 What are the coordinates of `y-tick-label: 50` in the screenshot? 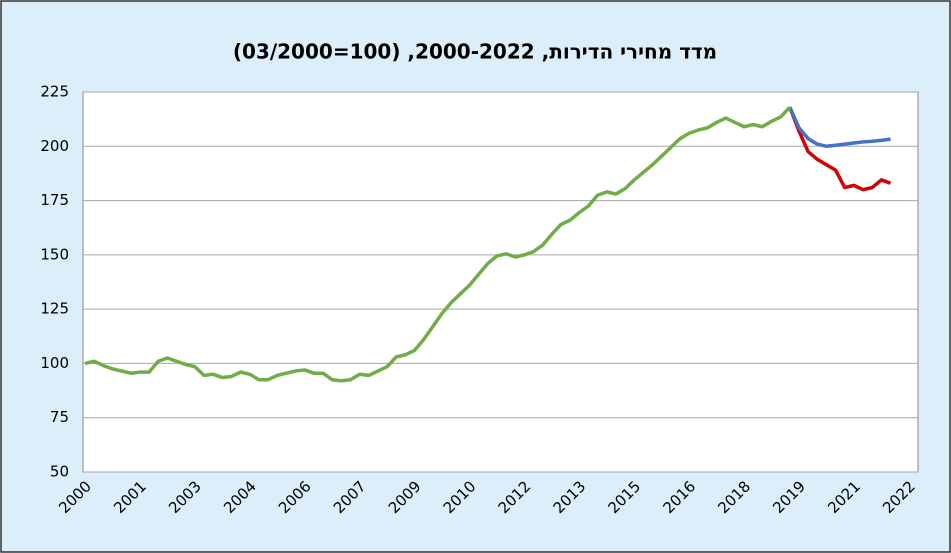 It's located at (59, 472).